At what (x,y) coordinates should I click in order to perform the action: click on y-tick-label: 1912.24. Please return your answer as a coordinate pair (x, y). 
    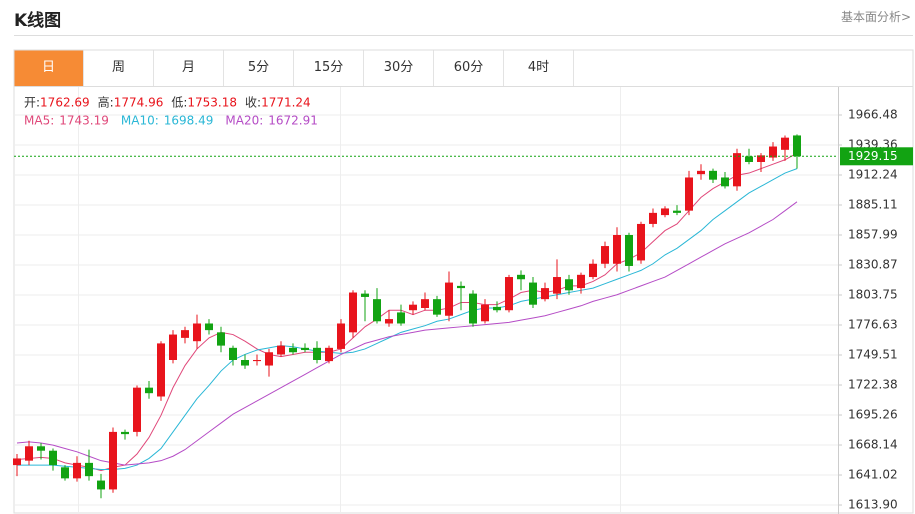
    Looking at the image, I should click on (873, 174).